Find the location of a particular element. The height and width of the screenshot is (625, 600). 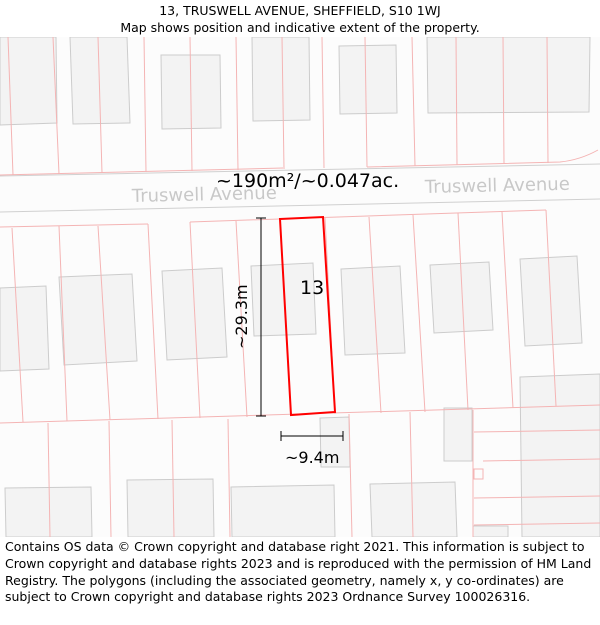

property-address-title: 13, TRUSWELL AVENUE, SHEFFIELD, S10 1WJ is located at coordinates (300, 10).